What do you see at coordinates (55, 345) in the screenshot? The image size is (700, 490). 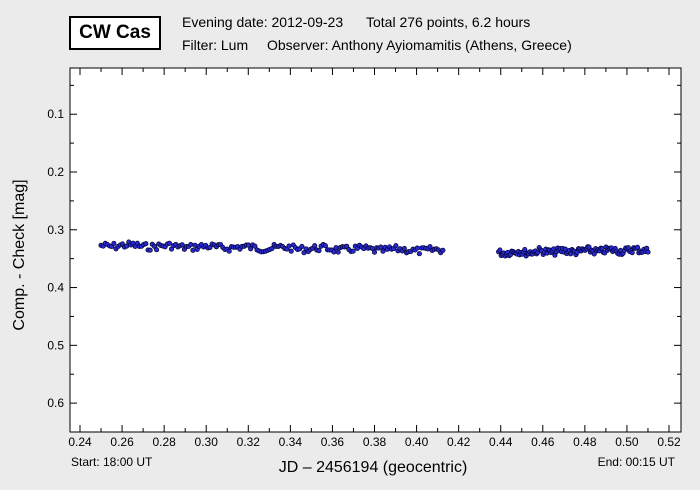 I see `y-tick-label: 0.5` at bounding box center [55, 345].